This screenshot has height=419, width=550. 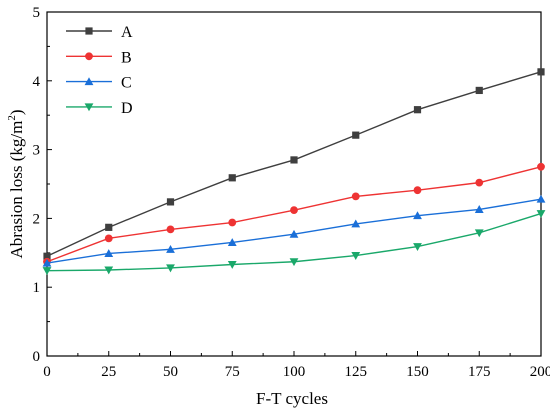 What do you see at coordinates (12, 118) in the screenshot?
I see `y-axis-label-superscript: 2` at bounding box center [12, 118].